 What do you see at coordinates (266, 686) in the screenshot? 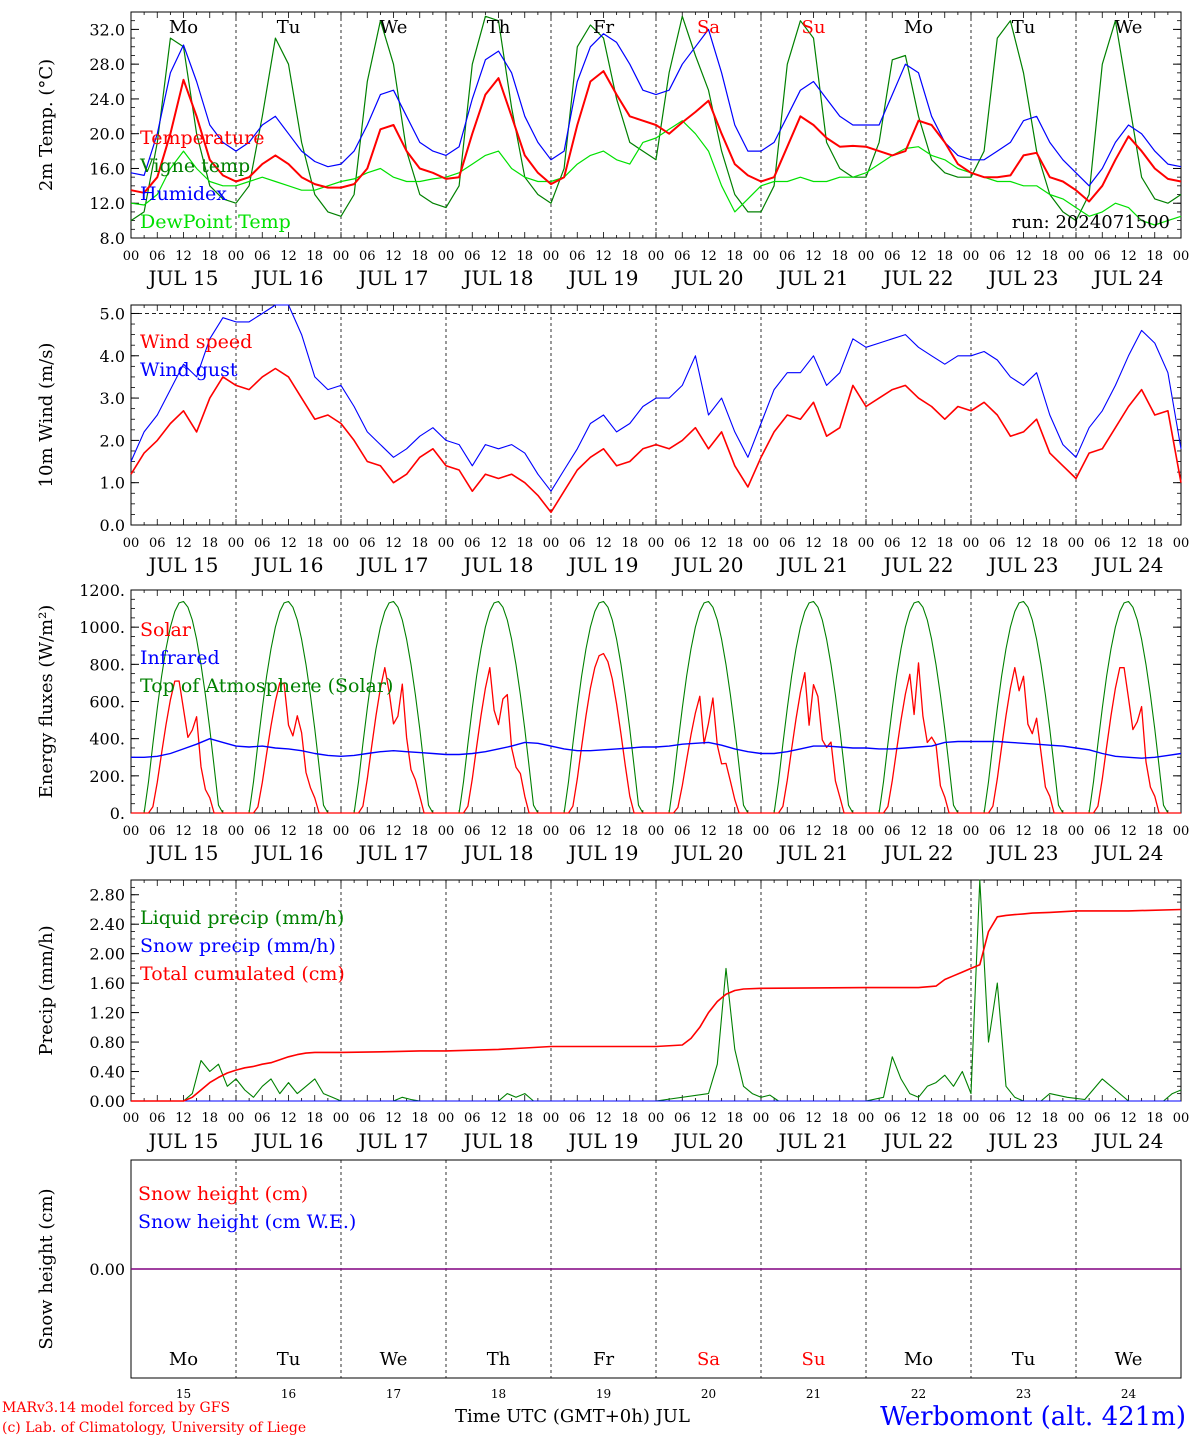
I see `legend-entry: Top of Atmosphere (Solar)` at bounding box center [266, 686].